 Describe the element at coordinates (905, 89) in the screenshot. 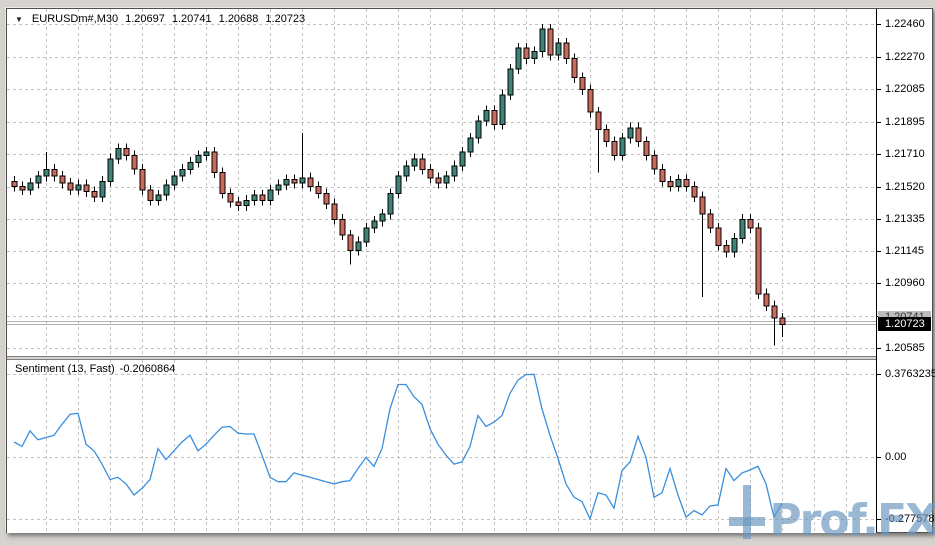

I see `price-axis-label: 1.22085` at that location.